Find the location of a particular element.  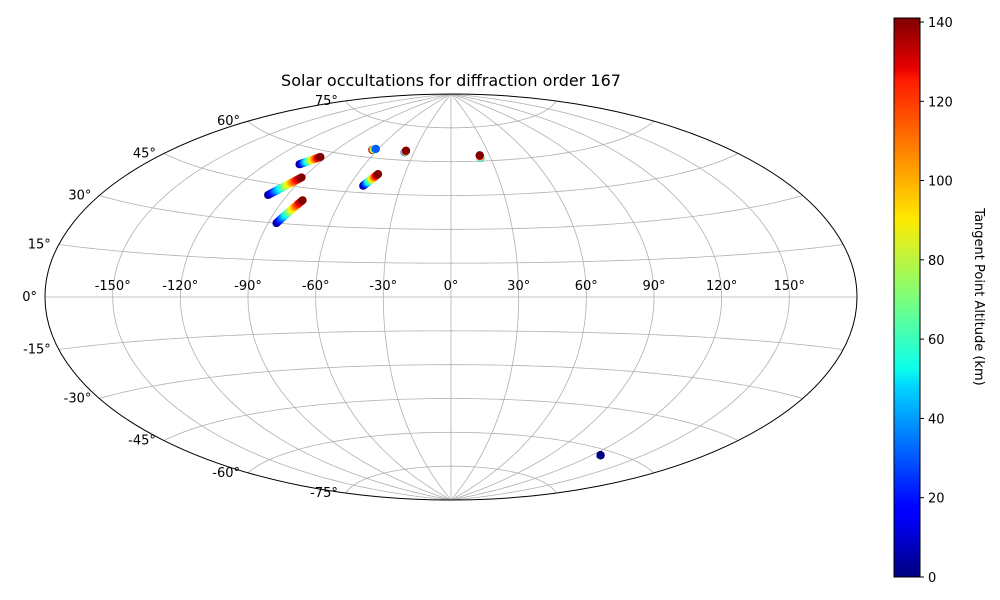

colorbar-gradient is located at coordinates (907, 297).